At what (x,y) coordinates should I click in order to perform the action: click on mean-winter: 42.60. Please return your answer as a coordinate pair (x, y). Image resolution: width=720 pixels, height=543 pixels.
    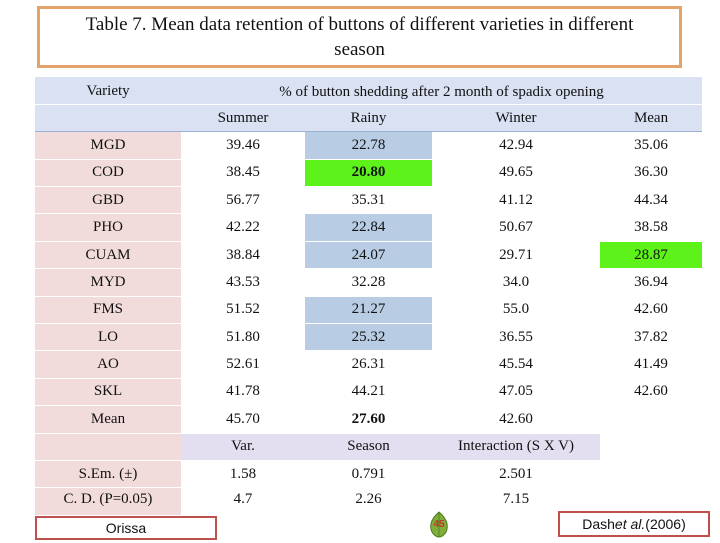
    Looking at the image, I should click on (516, 419).